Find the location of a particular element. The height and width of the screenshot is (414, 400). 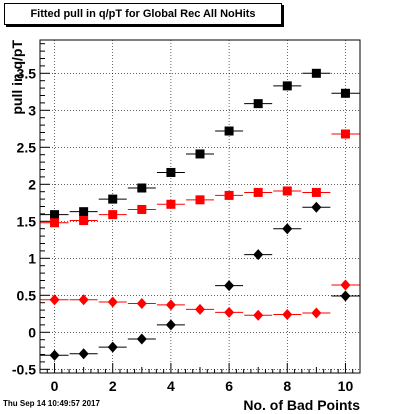

y-tick-label: -0.5 is located at coordinates (24, 369).